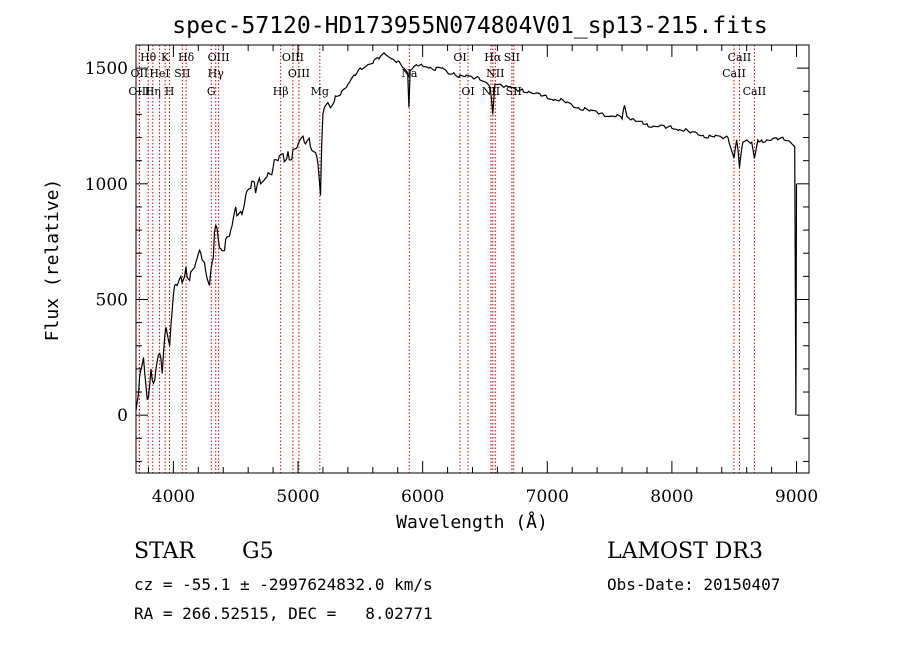 The width and height of the screenshot is (900, 649). Describe the element at coordinates (320, 91) in the screenshot. I see `line-label: Mg` at that location.